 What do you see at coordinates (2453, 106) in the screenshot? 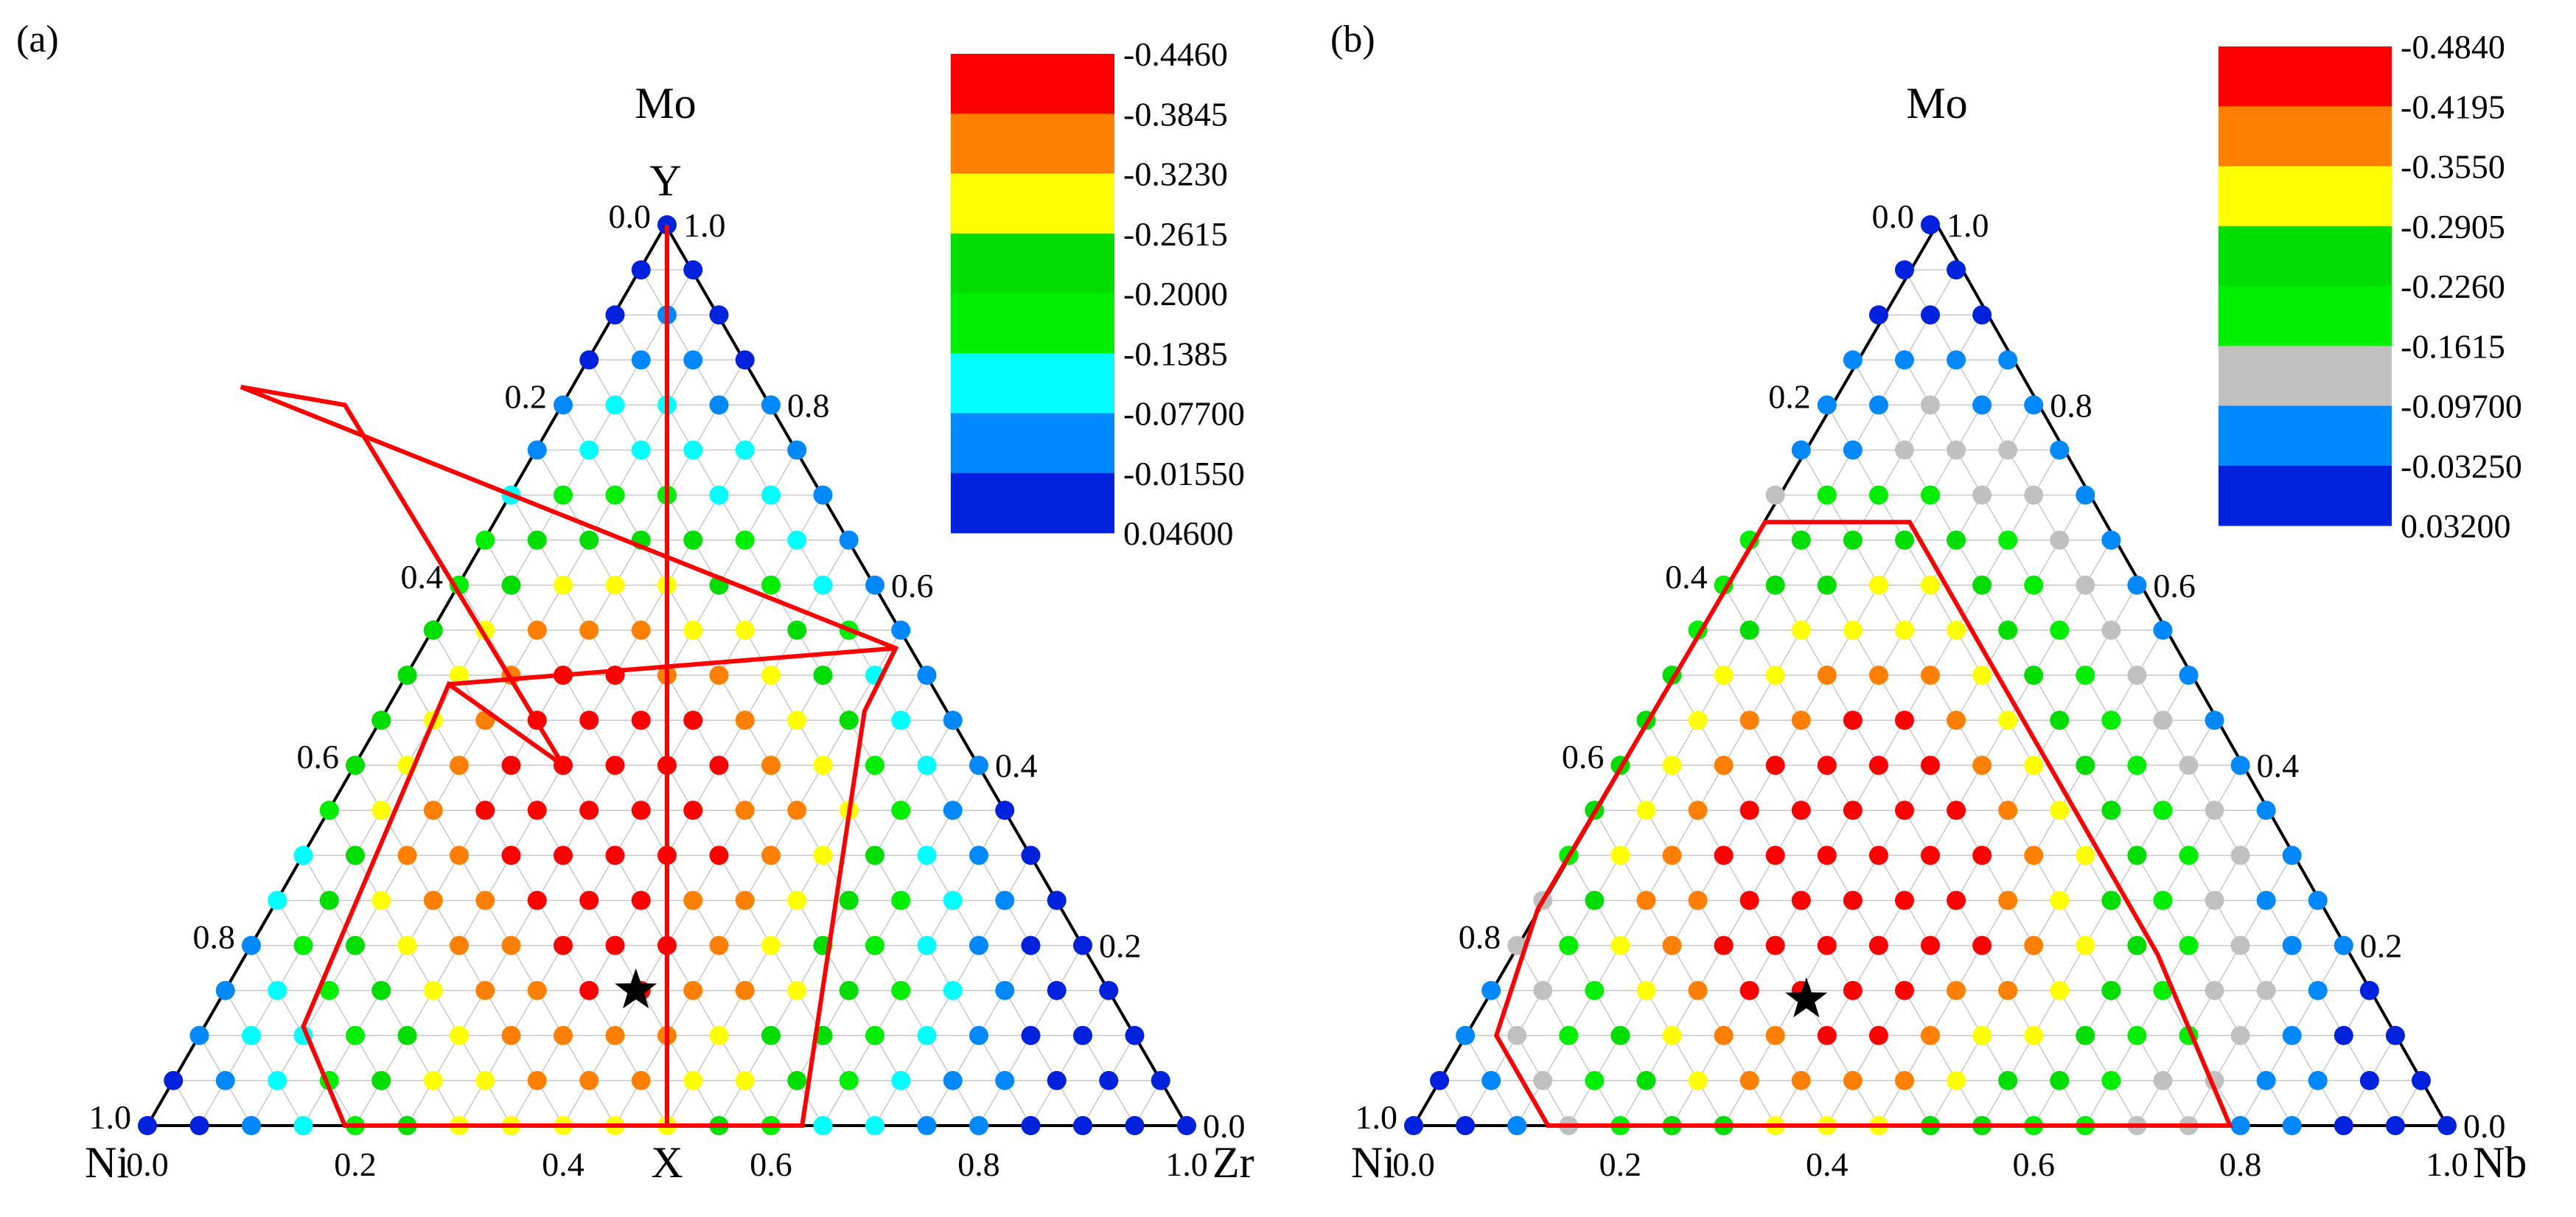
I see `colorbar-label: -0.4195` at bounding box center [2453, 106].